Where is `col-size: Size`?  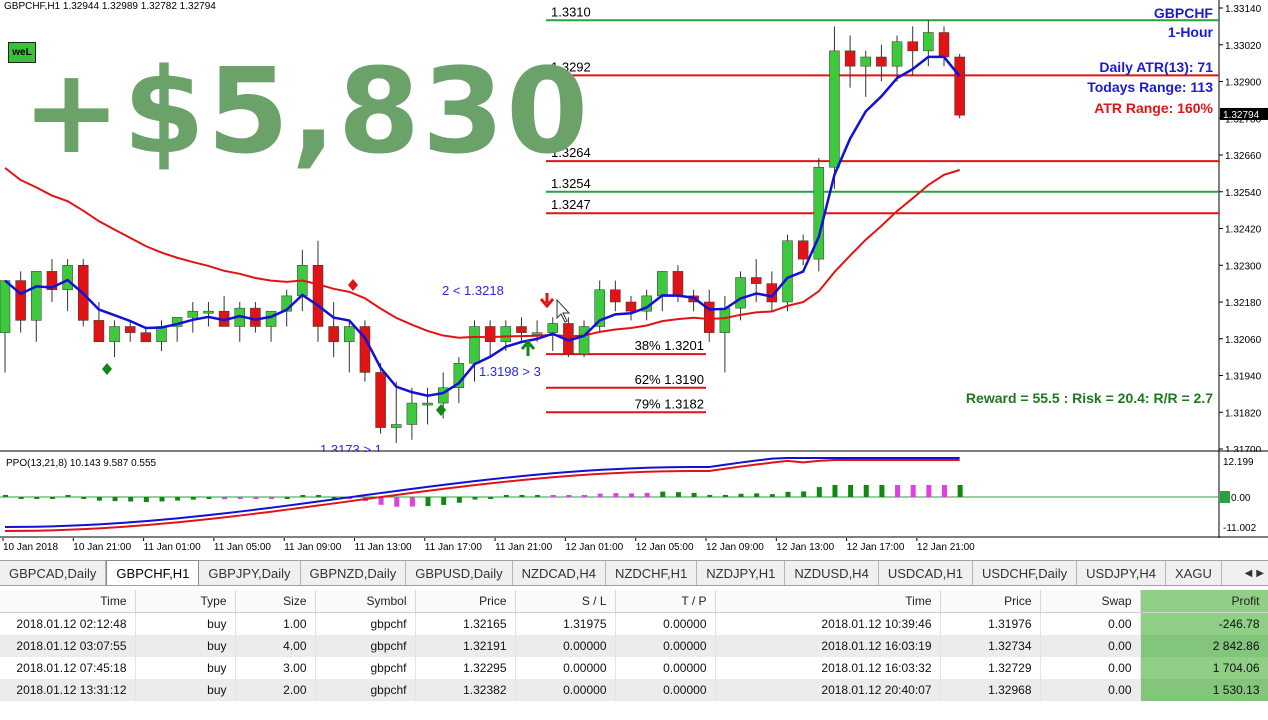
col-size: Size is located at coordinates (275, 601).